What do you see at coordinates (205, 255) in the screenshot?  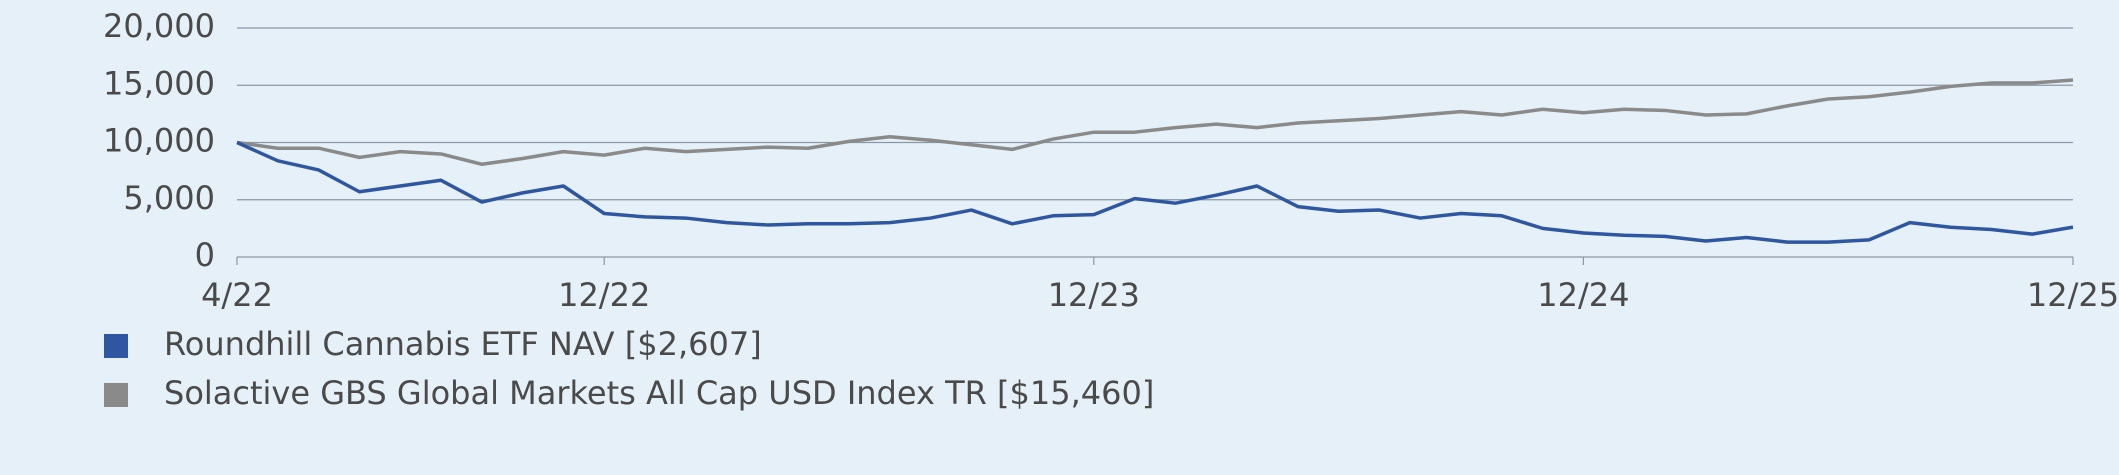 I see `y-tick-label: 0` at bounding box center [205, 255].